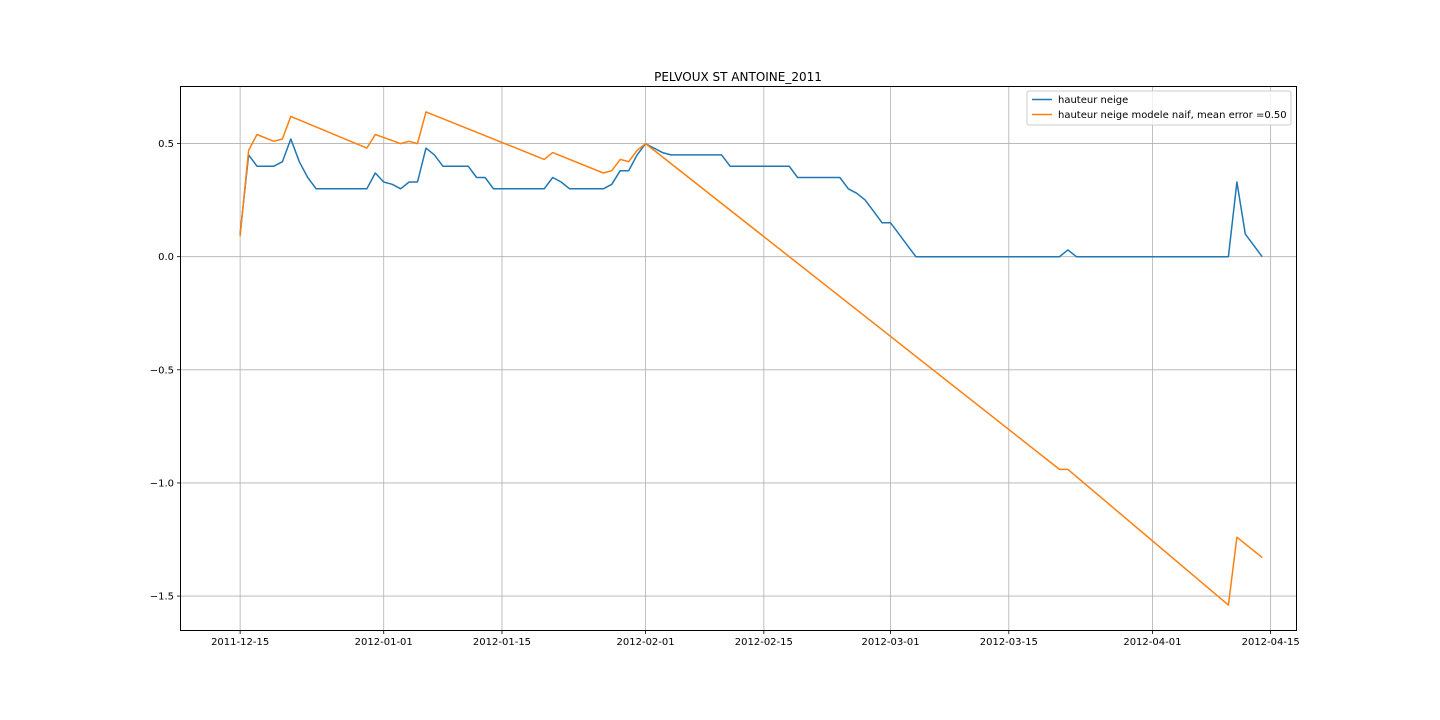 This screenshot has height=720, width=1440. What do you see at coordinates (240, 642) in the screenshot?
I see `x-tick-label: 2011-12-15` at bounding box center [240, 642].